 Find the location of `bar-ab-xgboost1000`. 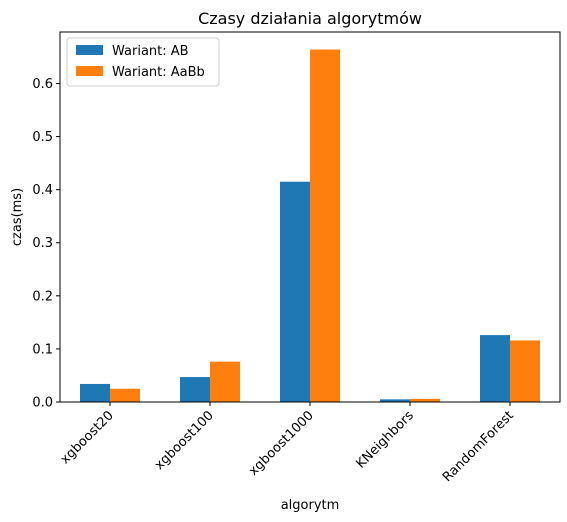

bar-ab-xgboost1000 is located at coordinates (295, 291).